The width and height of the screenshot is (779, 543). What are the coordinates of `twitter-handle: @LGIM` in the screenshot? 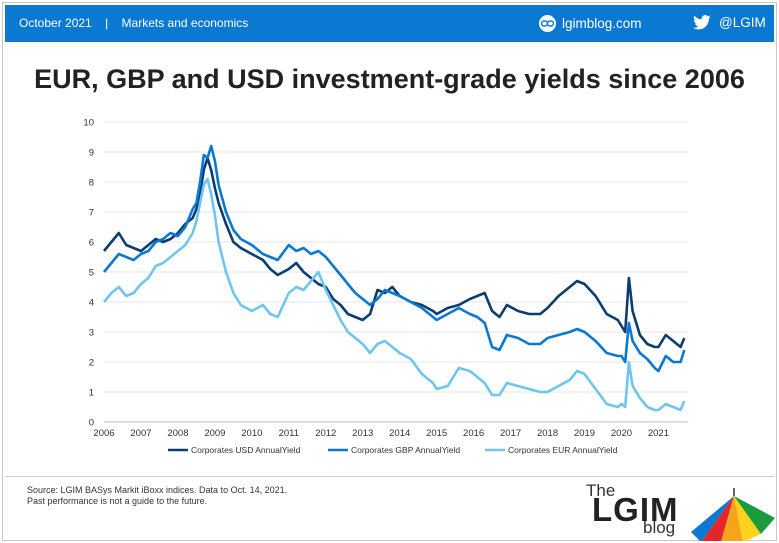 It's located at (742, 22).